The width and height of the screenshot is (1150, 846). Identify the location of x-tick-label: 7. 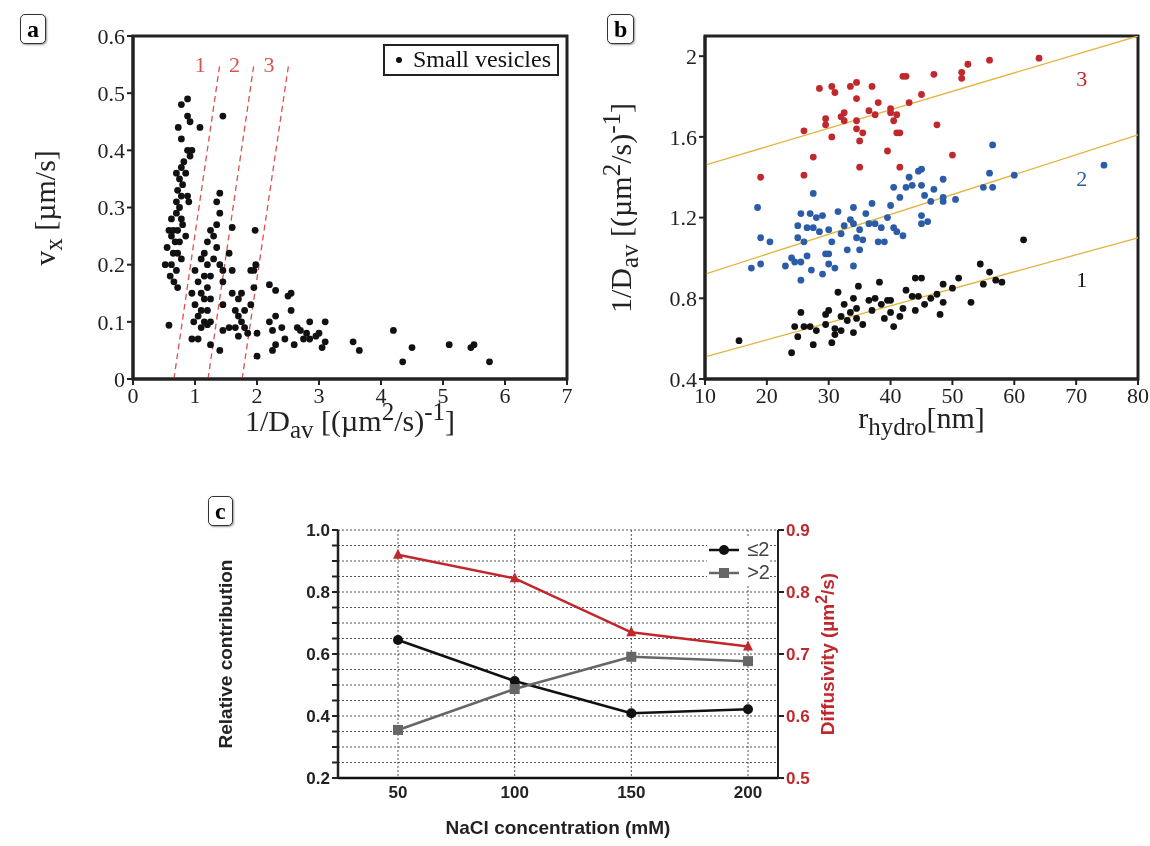
(567, 395).